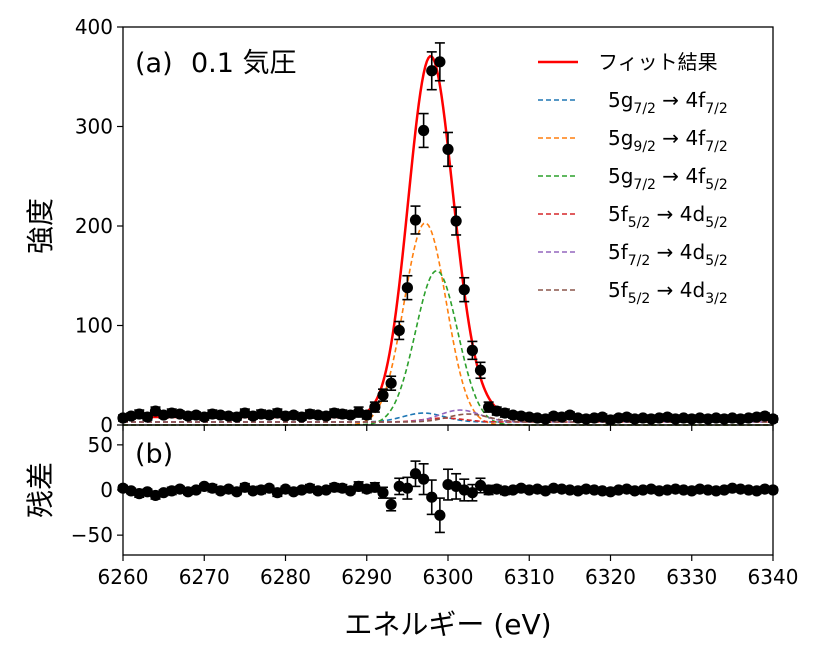  What do you see at coordinates (92, 535) in the screenshot?
I see `panel-b-y-tick-label: −50` at bounding box center [92, 535].